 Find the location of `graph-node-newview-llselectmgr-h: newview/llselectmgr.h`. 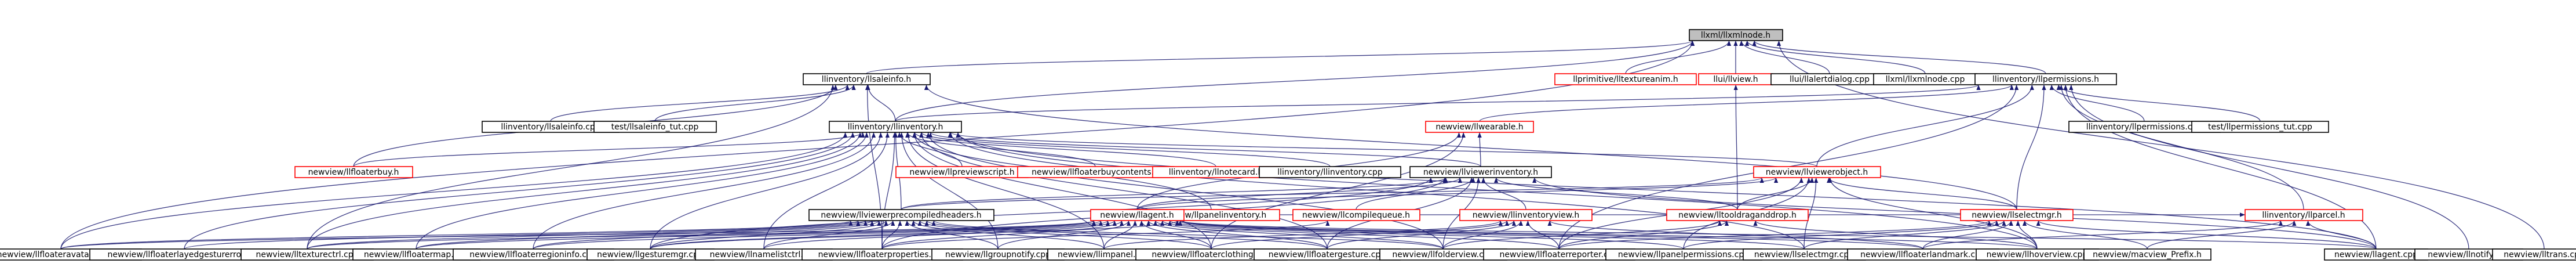

graph-node-newview-llselectmgr-h: newview/llselectmgr.h is located at coordinates (2017, 215).